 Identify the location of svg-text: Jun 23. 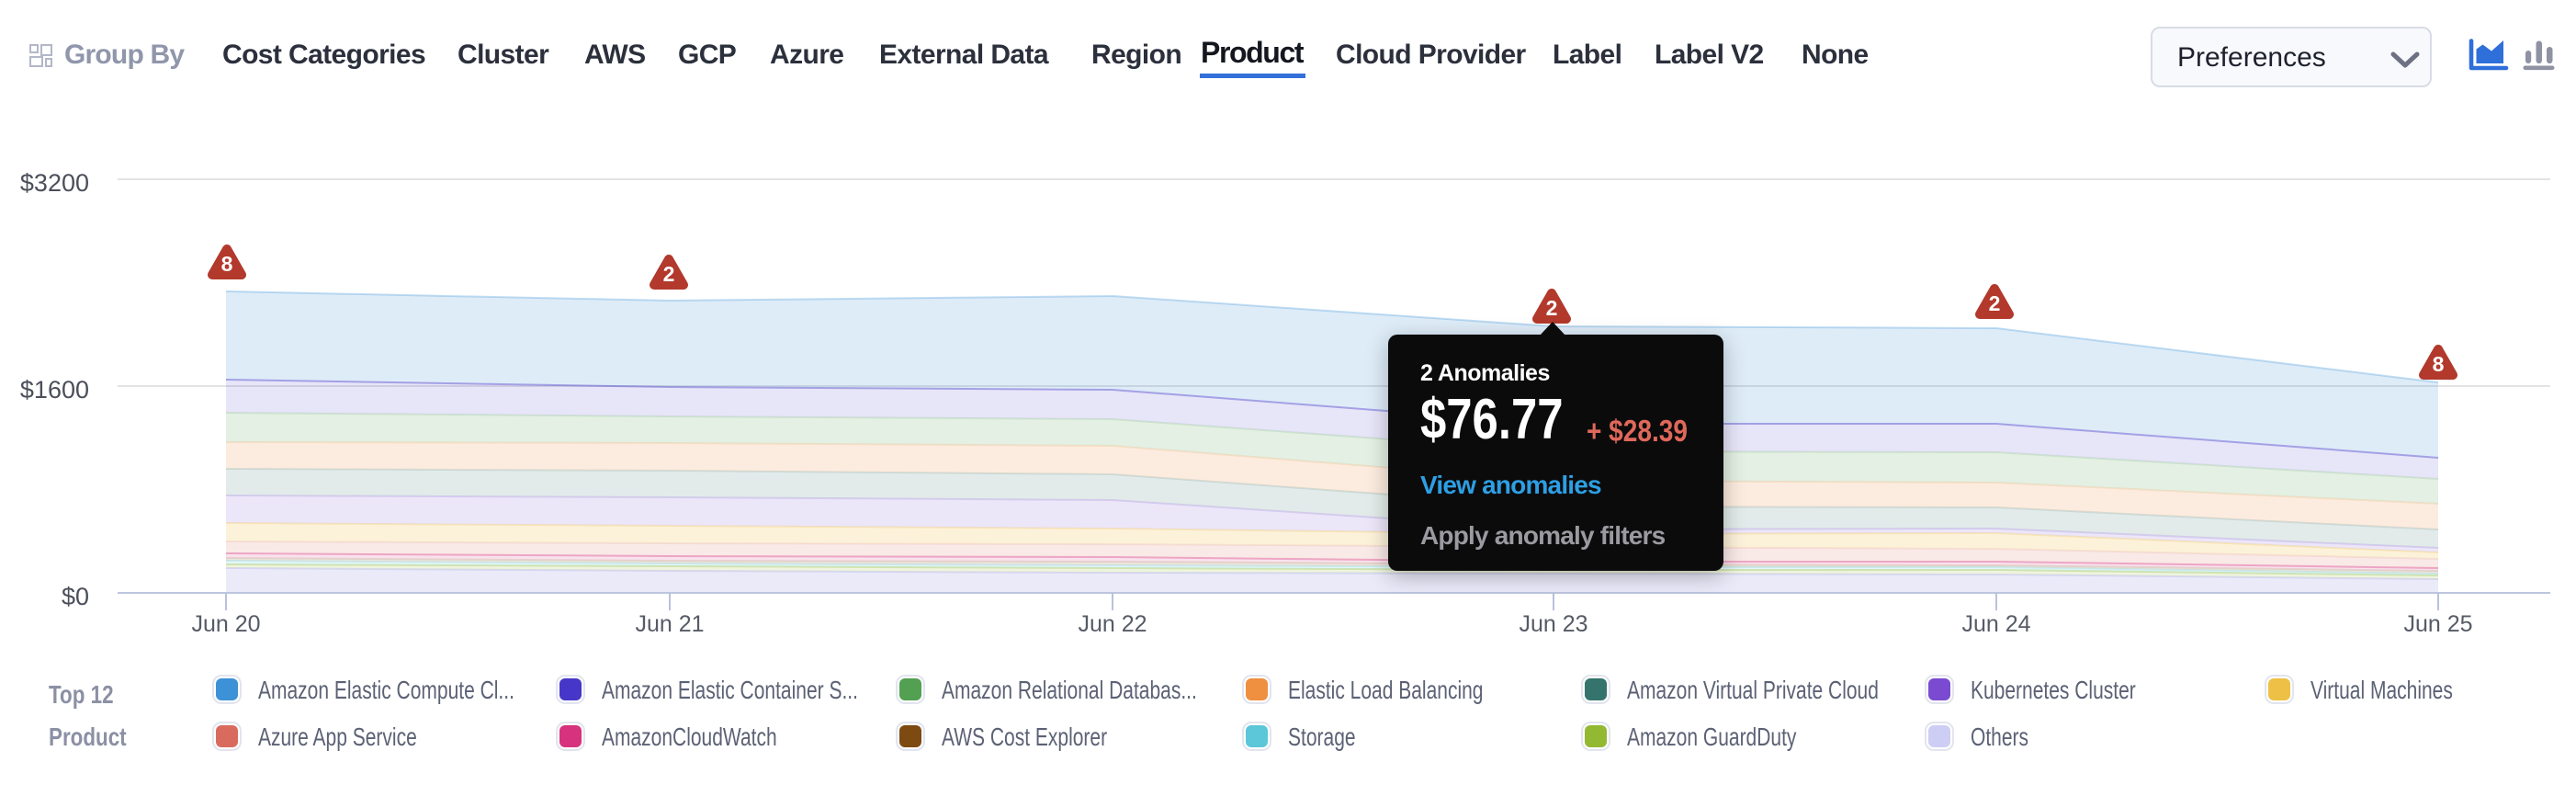
(1553, 624).